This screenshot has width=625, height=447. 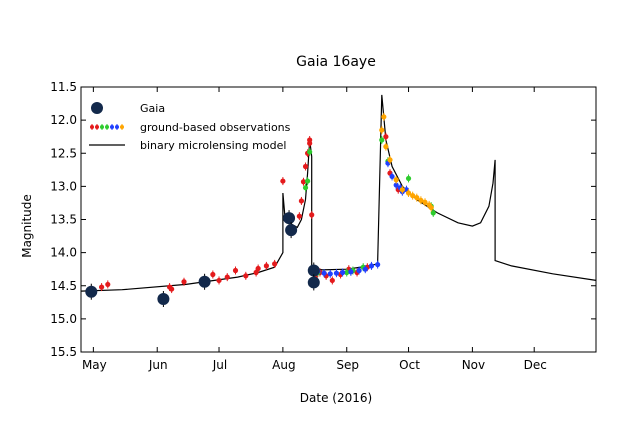 I want to click on x-tick-label: Jun, so click(x=158, y=365).